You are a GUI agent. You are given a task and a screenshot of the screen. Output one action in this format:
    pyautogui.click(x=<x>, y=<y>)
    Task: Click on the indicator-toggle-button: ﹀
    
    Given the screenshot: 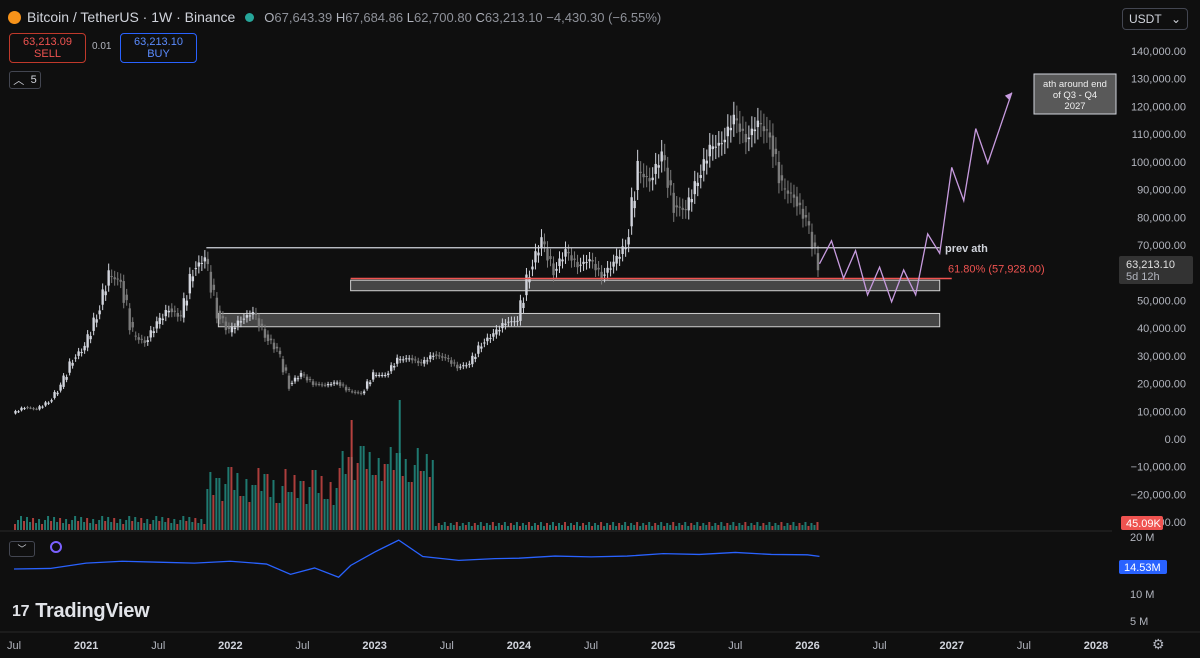 What is the action you would take?
    pyautogui.click(x=22, y=549)
    